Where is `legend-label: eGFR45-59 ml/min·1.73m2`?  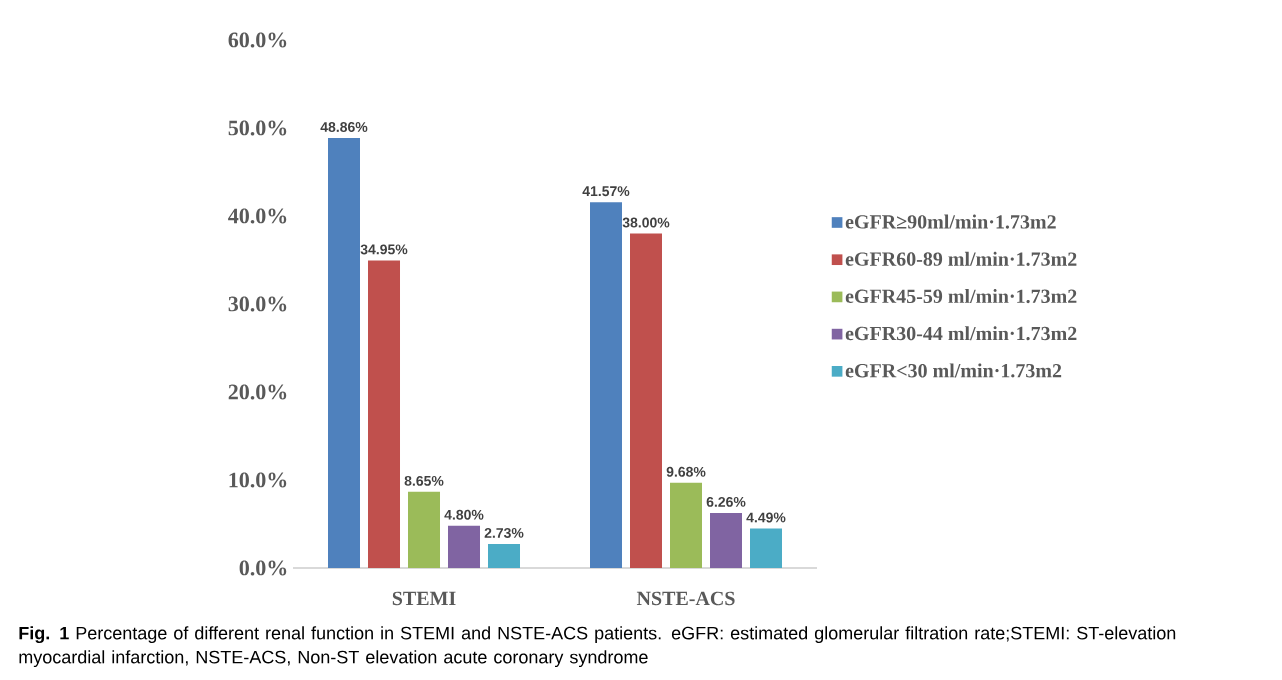
legend-label: eGFR45-59 ml/min·1.73m2 is located at coordinates (961, 296).